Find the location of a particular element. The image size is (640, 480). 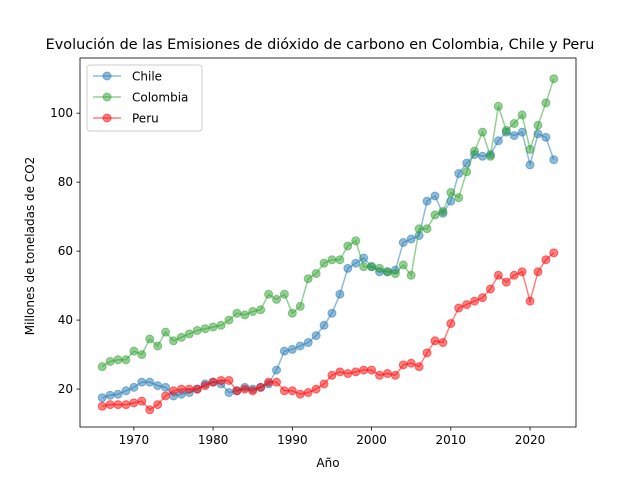

y-tick-label: 80 is located at coordinates (65, 182).